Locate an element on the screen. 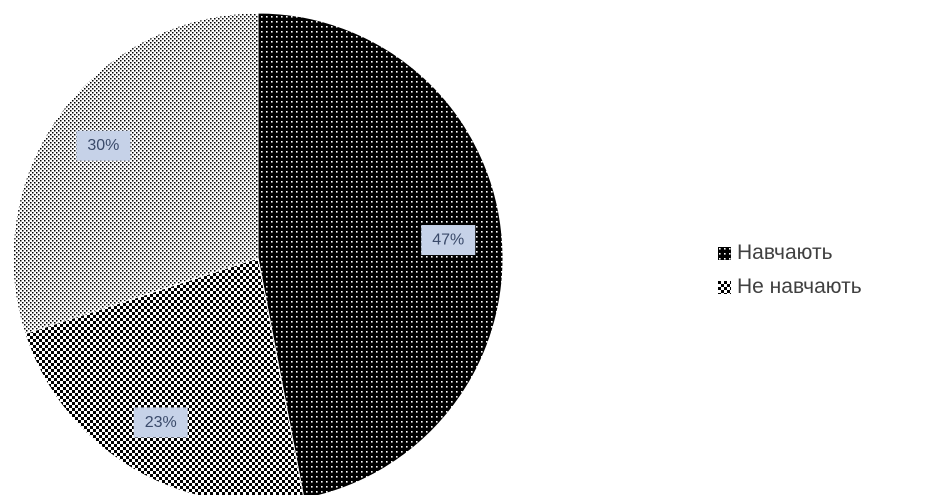 Image resolution: width=926 pixels, height=495 pixels. legend-item-1: Навчають is located at coordinates (790, 253).